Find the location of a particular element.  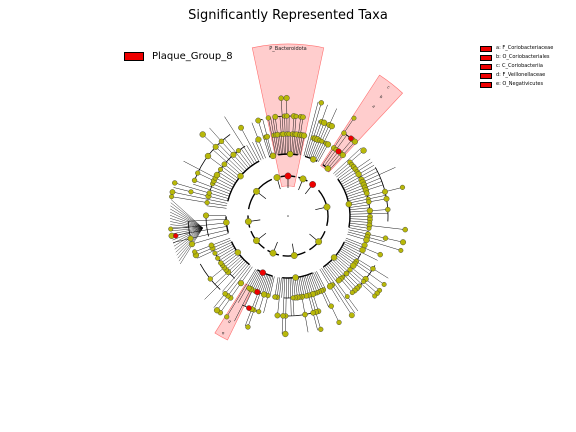

group-legend-swatch is located at coordinates (134, 56).